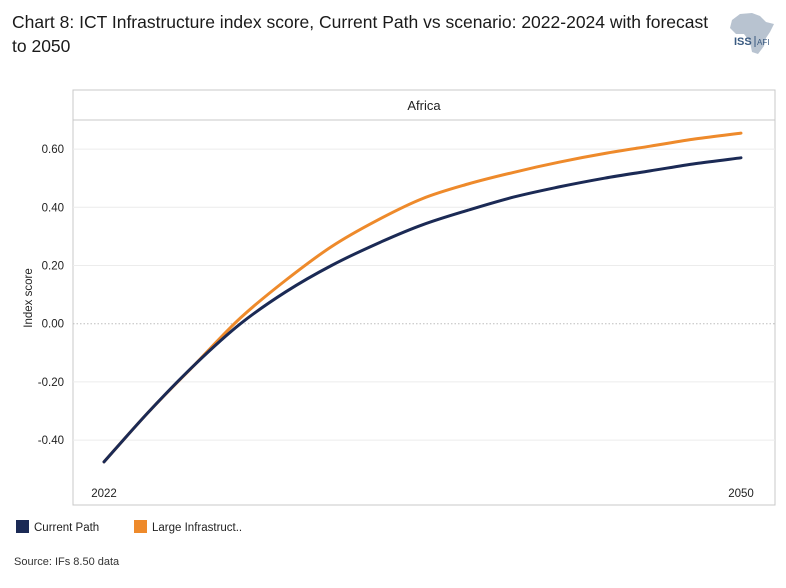 This screenshot has height=588, width=786. Describe the element at coordinates (197, 528) in the screenshot. I see `legend-label-large-infrastructure: Large Infrastruct..` at that location.